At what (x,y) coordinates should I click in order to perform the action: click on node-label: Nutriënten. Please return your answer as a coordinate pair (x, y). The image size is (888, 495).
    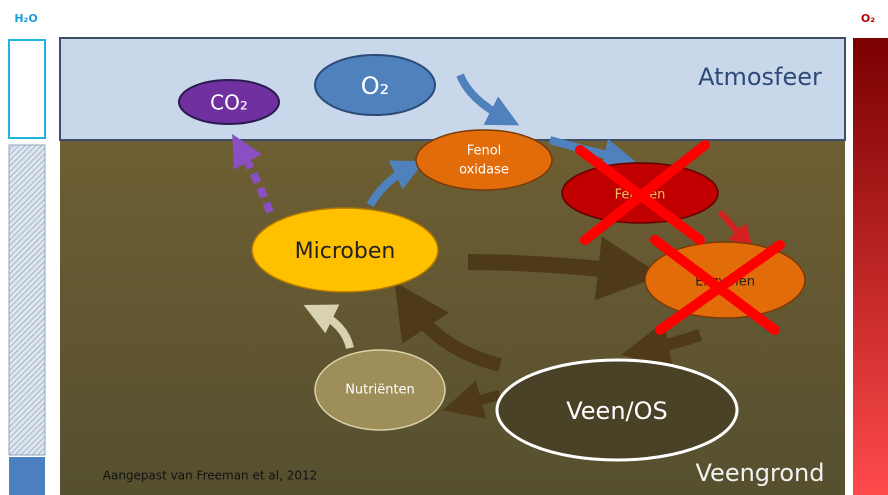
    Looking at the image, I should click on (380, 390).